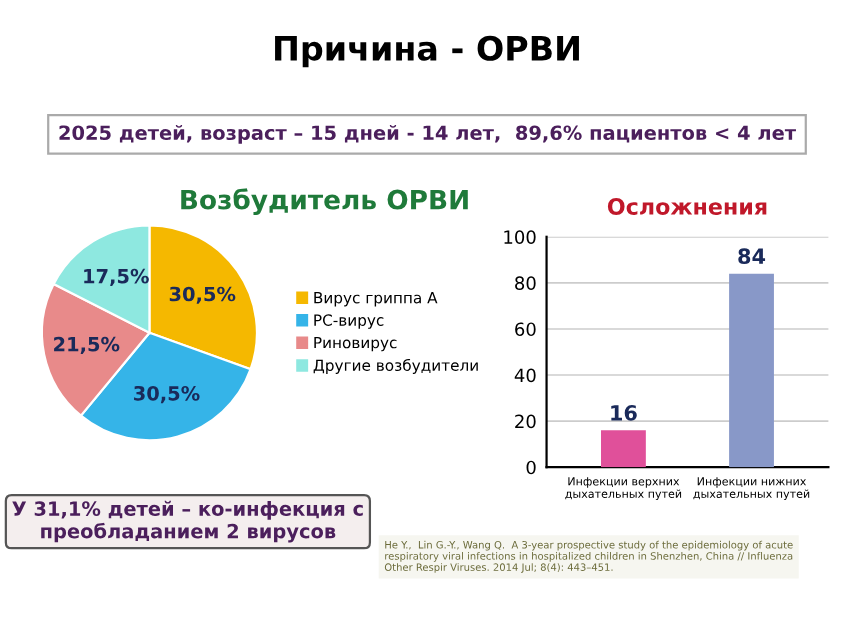 This screenshot has width=854, height=640. Describe the element at coordinates (752, 256) in the screenshot. I see `data-label: 84` at that location.